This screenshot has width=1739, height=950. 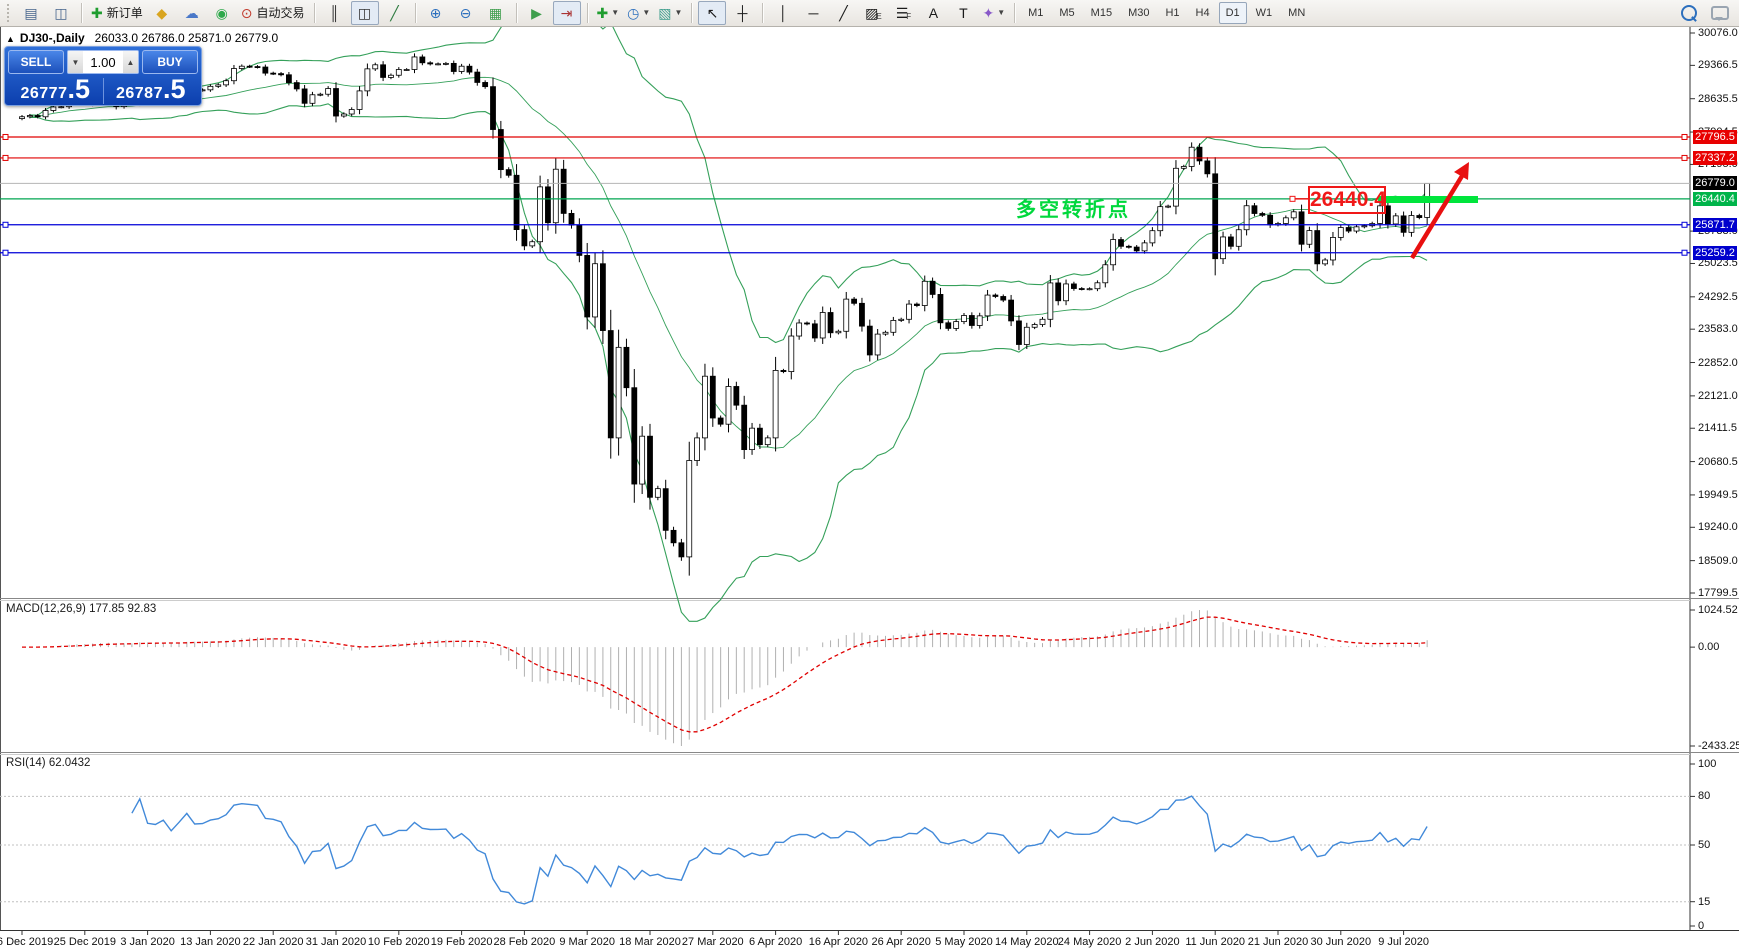 I want to click on timeframe-mn: MN, so click(x=1297, y=13).